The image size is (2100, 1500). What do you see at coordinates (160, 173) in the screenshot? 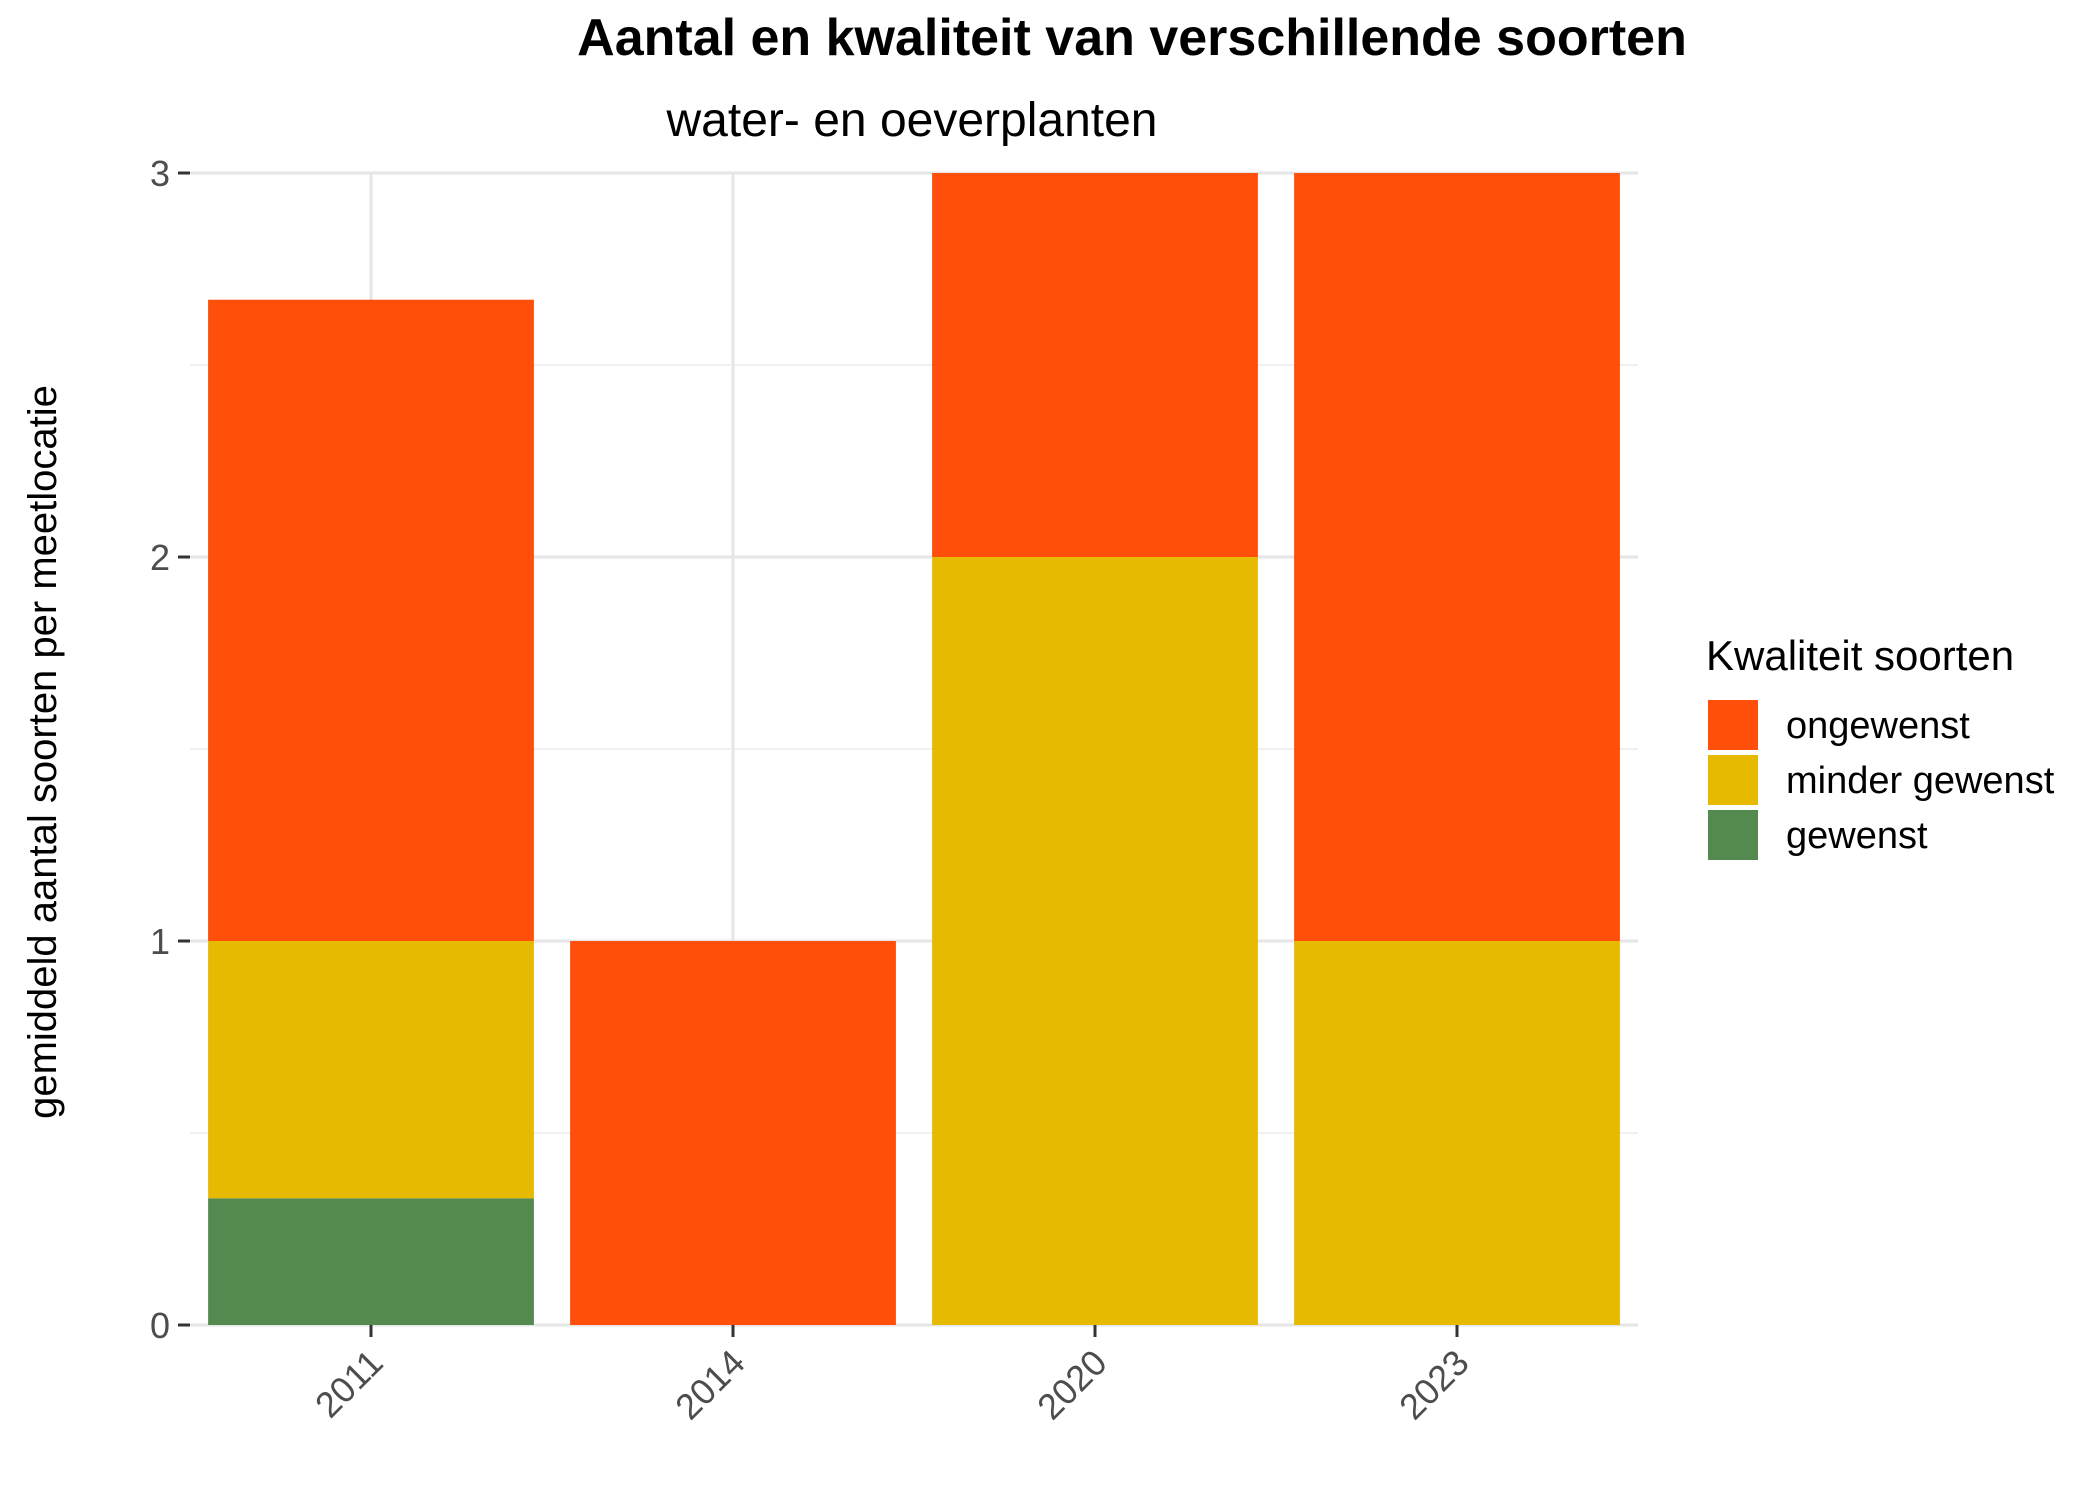
I see `y-tick-label: 3` at bounding box center [160, 173].